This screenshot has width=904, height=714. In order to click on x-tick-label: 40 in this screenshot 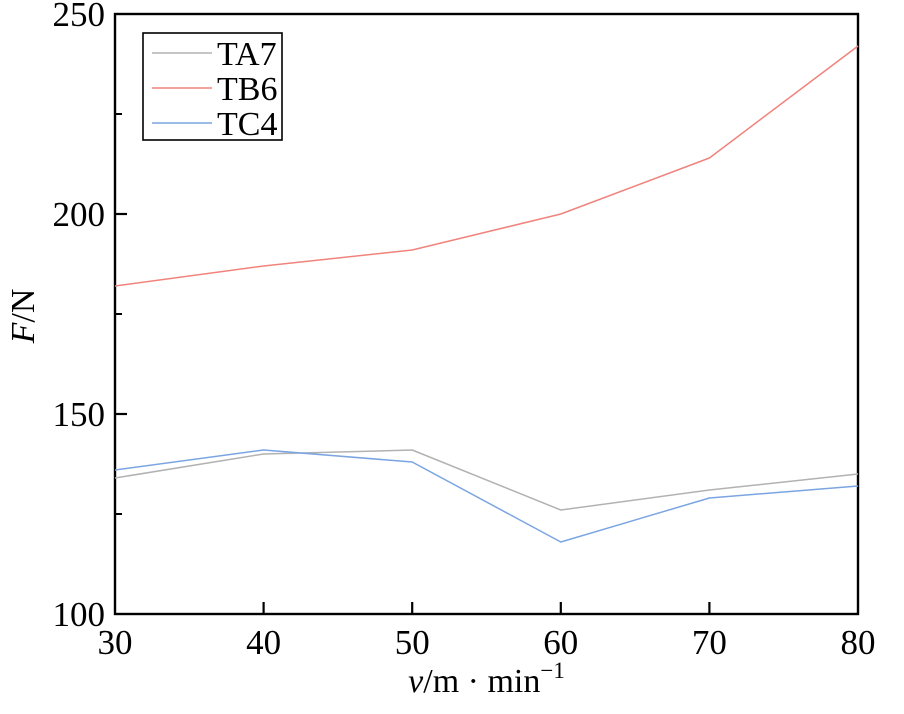, I will do `click(263, 642)`.